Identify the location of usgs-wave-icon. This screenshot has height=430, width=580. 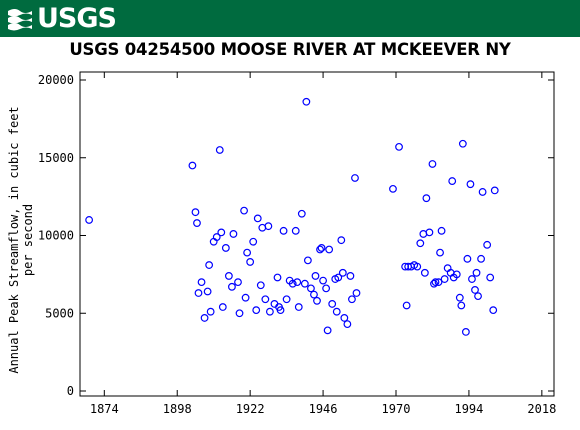
(20, 20).